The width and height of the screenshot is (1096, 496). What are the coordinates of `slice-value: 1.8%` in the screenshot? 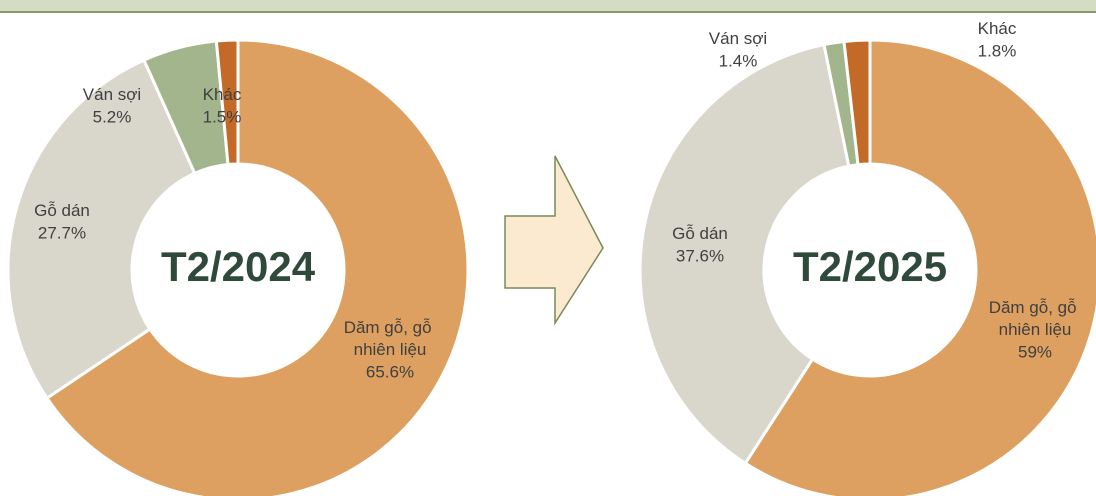 It's located at (997, 50).